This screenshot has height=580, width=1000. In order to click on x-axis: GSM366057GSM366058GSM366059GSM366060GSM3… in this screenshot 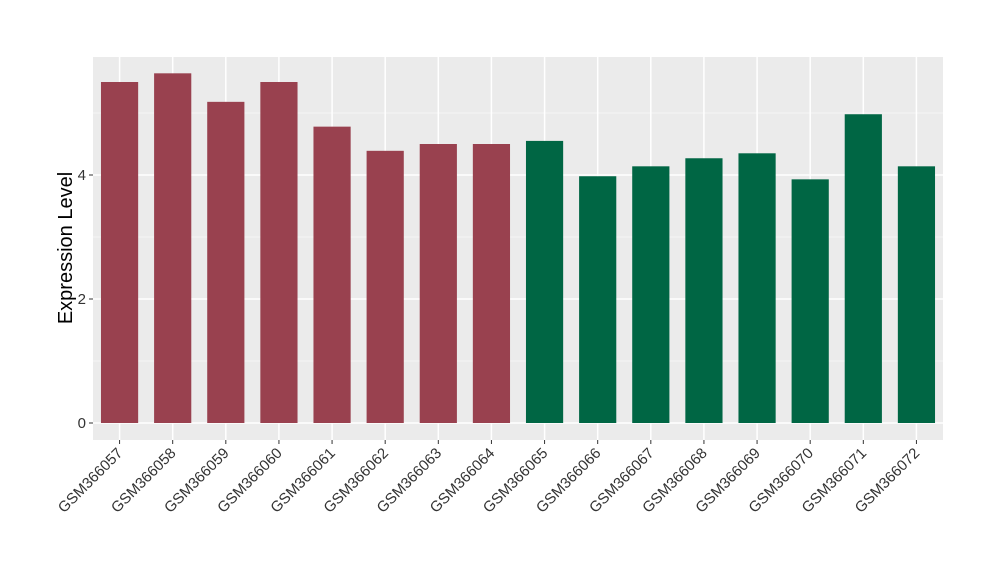, I will do `click(489, 478)`.